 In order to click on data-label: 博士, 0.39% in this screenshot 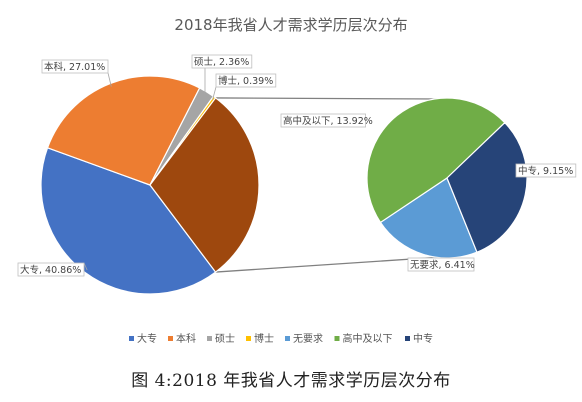, I will do `click(245, 81)`.